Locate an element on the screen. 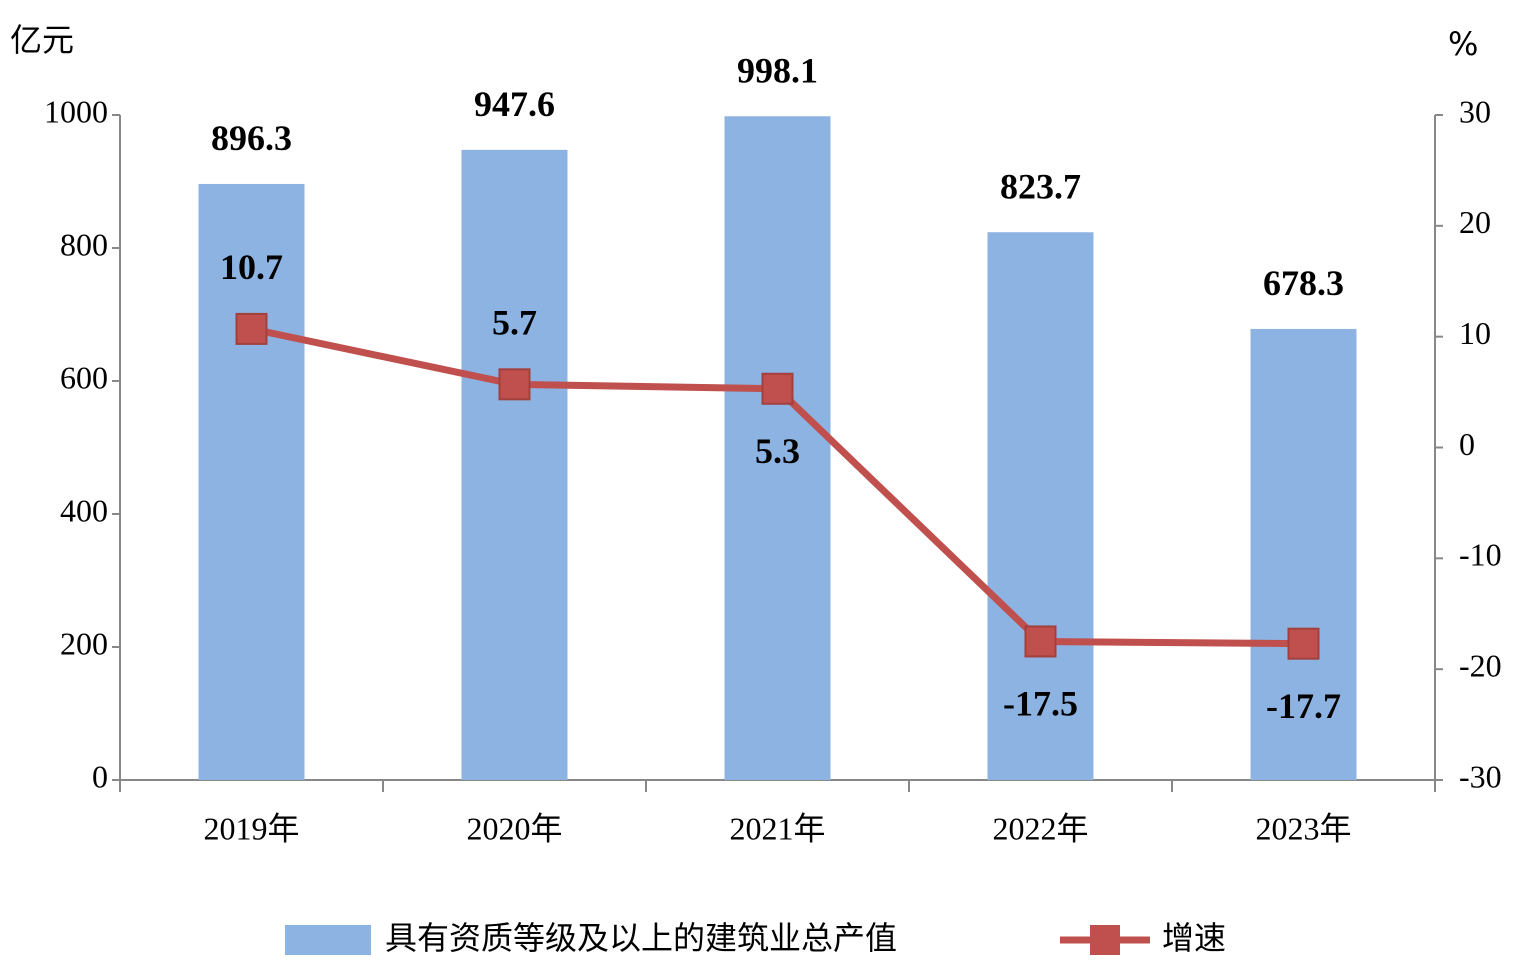 This screenshot has width=1527, height=966. y2-tick-label: -30 is located at coordinates (1480, 776).